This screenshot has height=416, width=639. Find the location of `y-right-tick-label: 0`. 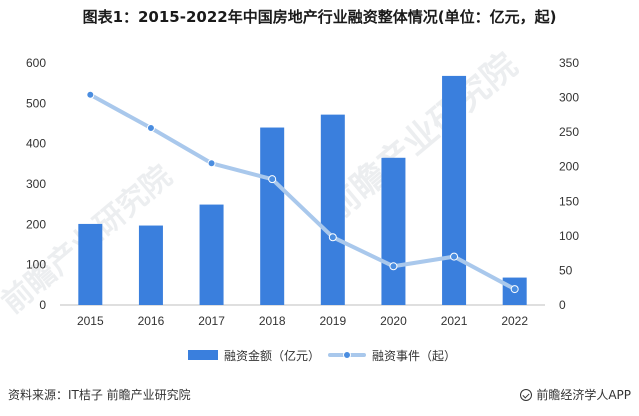

y-right-tick-label: 0 is located at coordinates (562, 305).